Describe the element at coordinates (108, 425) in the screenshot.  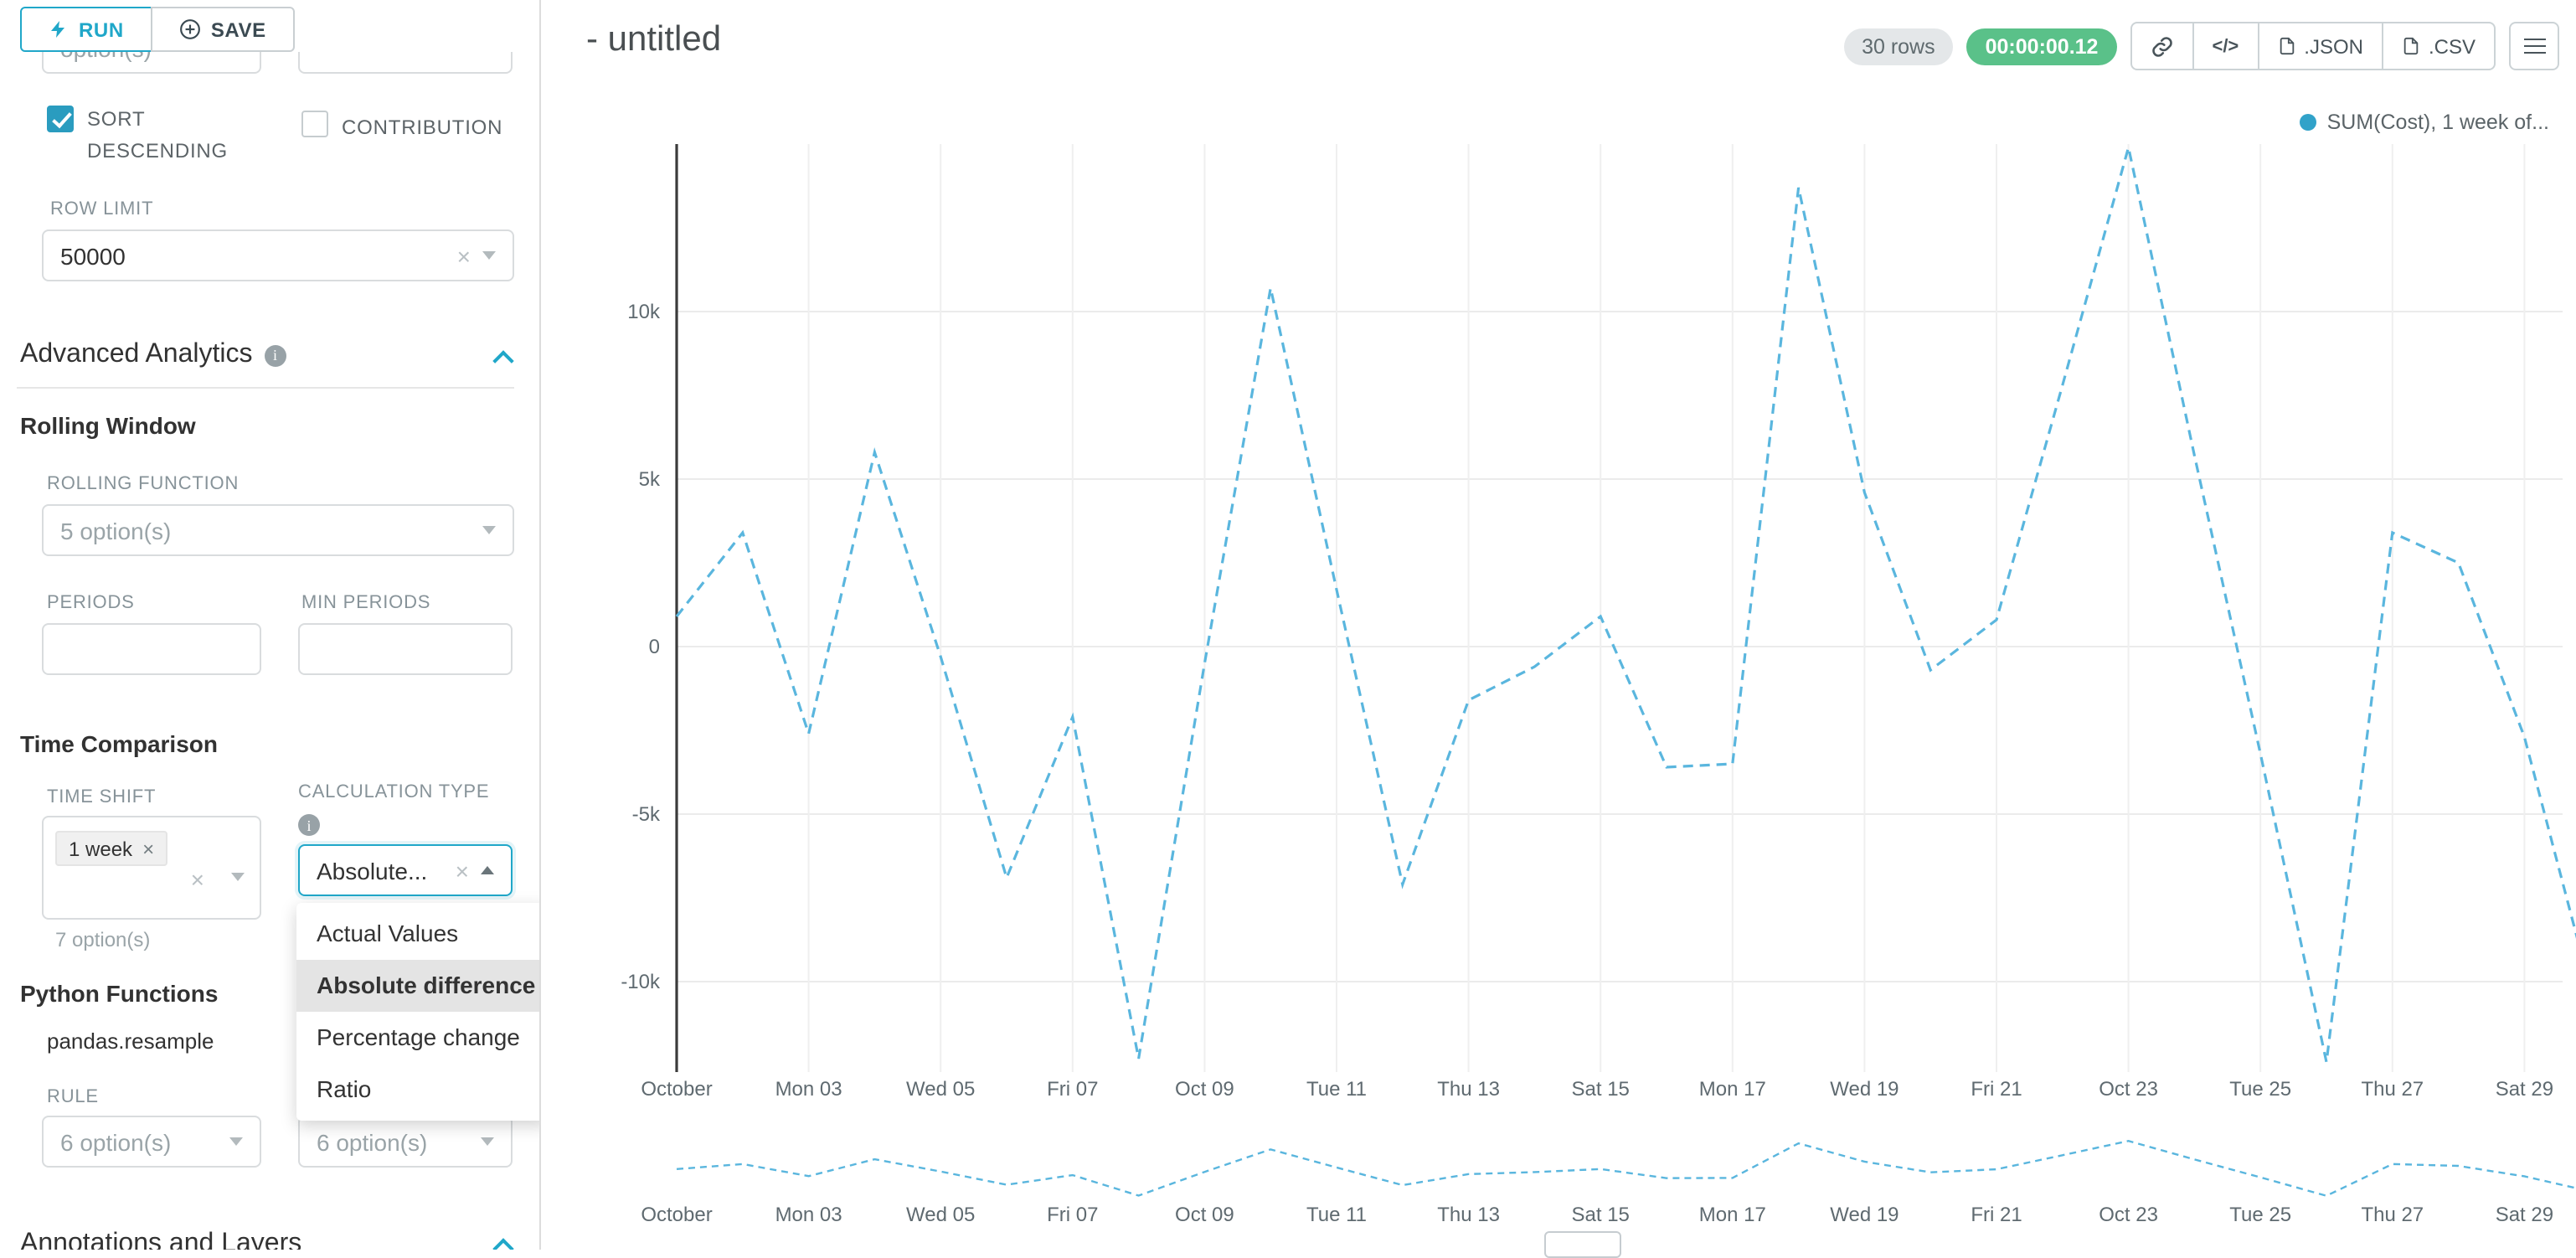
I see `rolling-window-title: Rolling Window` at that location.